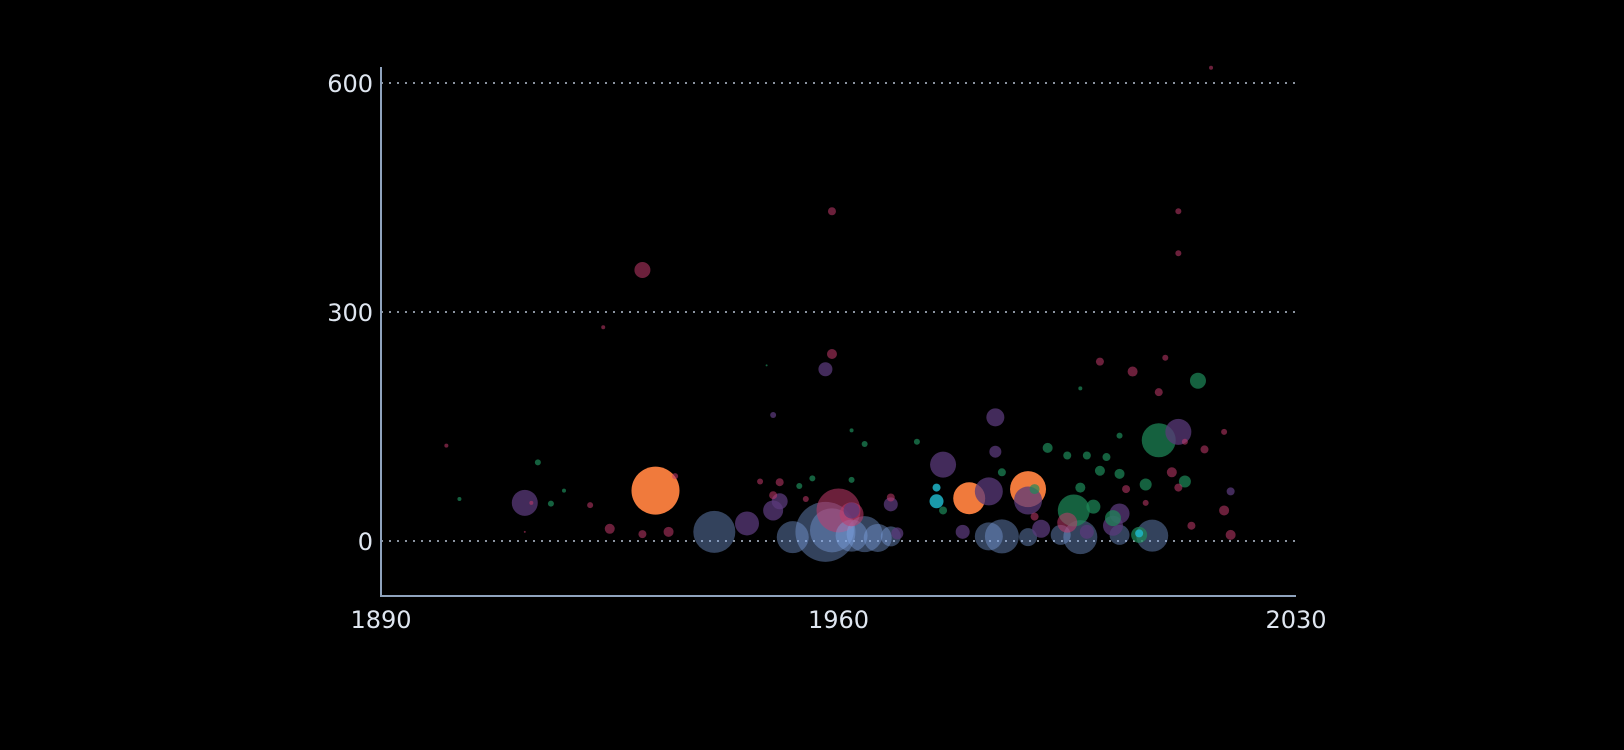  What do you see at coordinates (1295, 620) in the screenshot?
I see `x-tick-label-2030: 2030` at bounding box center [1295, 620].